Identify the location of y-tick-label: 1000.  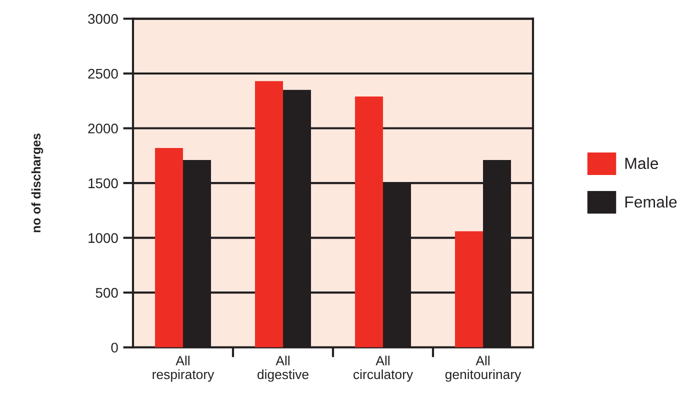
(103, 238).